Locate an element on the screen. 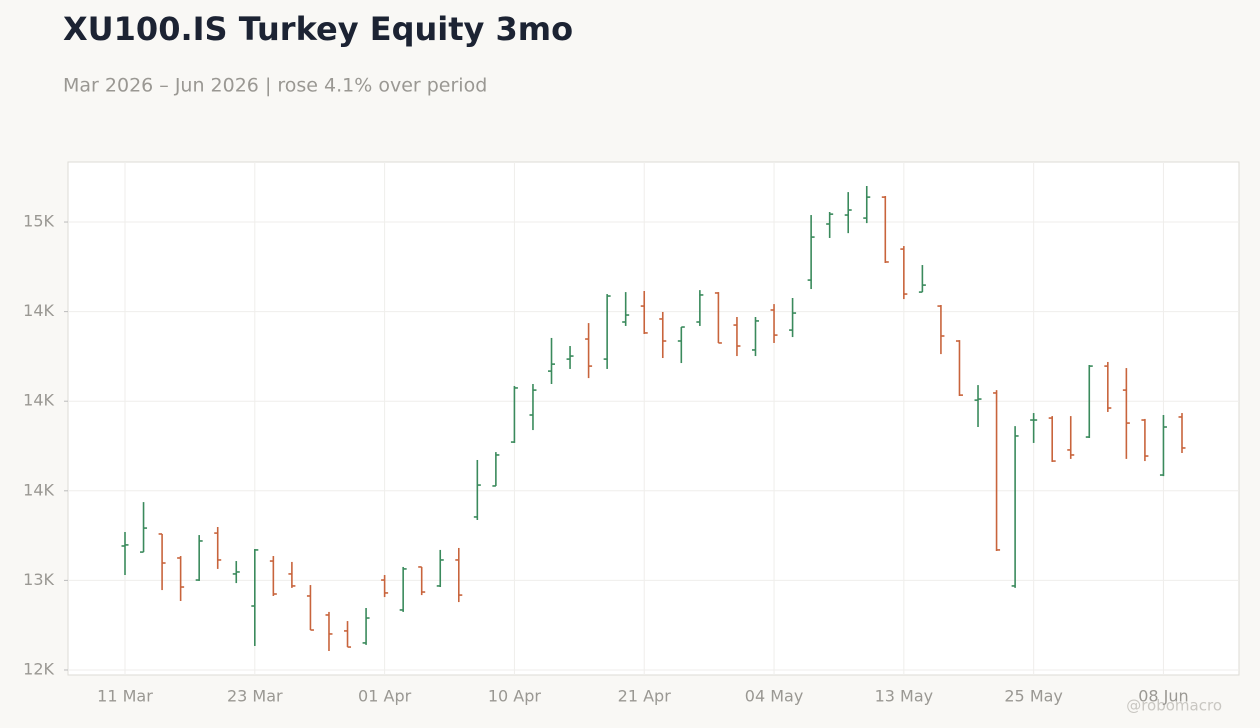 The width and height of the screenshot is (1260, 728). x-tick-label: 13 May is located at coordinates (904, 696).